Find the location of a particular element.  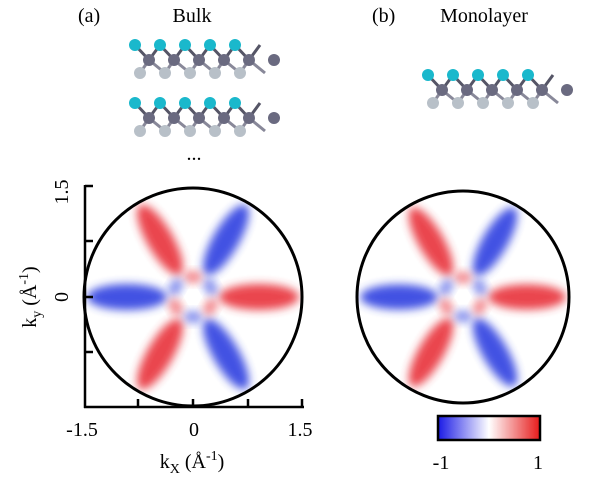

colorbar-tick-label: -1 is located at coordinates (441, 463).